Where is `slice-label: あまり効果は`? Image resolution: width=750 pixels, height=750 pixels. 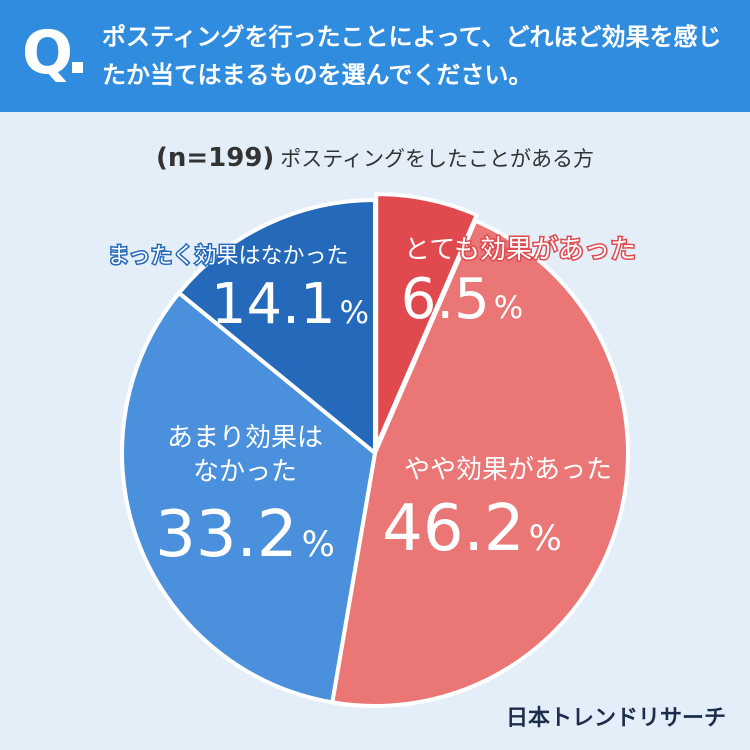
slice-label: あまり効果は is located at coordinates (245, 438).